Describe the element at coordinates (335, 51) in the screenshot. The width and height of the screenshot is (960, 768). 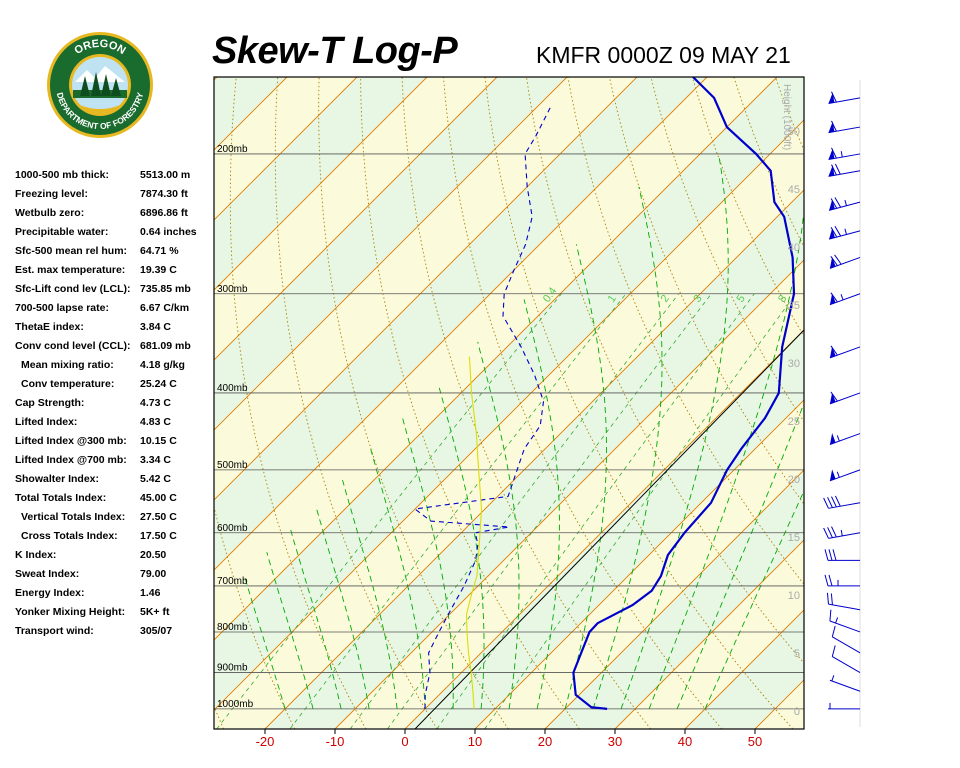
I see `chart-title: Skew-T Log-P` at that location.